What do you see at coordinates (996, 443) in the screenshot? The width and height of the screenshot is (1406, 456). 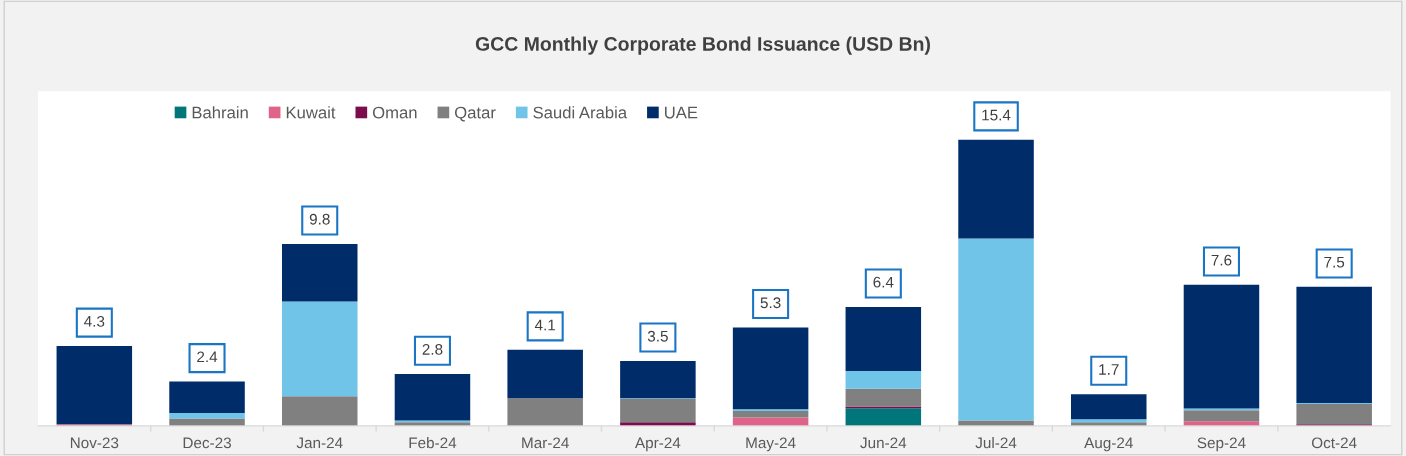 I see `x-tick-label: Jul-24` at bounding box center [996, 443].